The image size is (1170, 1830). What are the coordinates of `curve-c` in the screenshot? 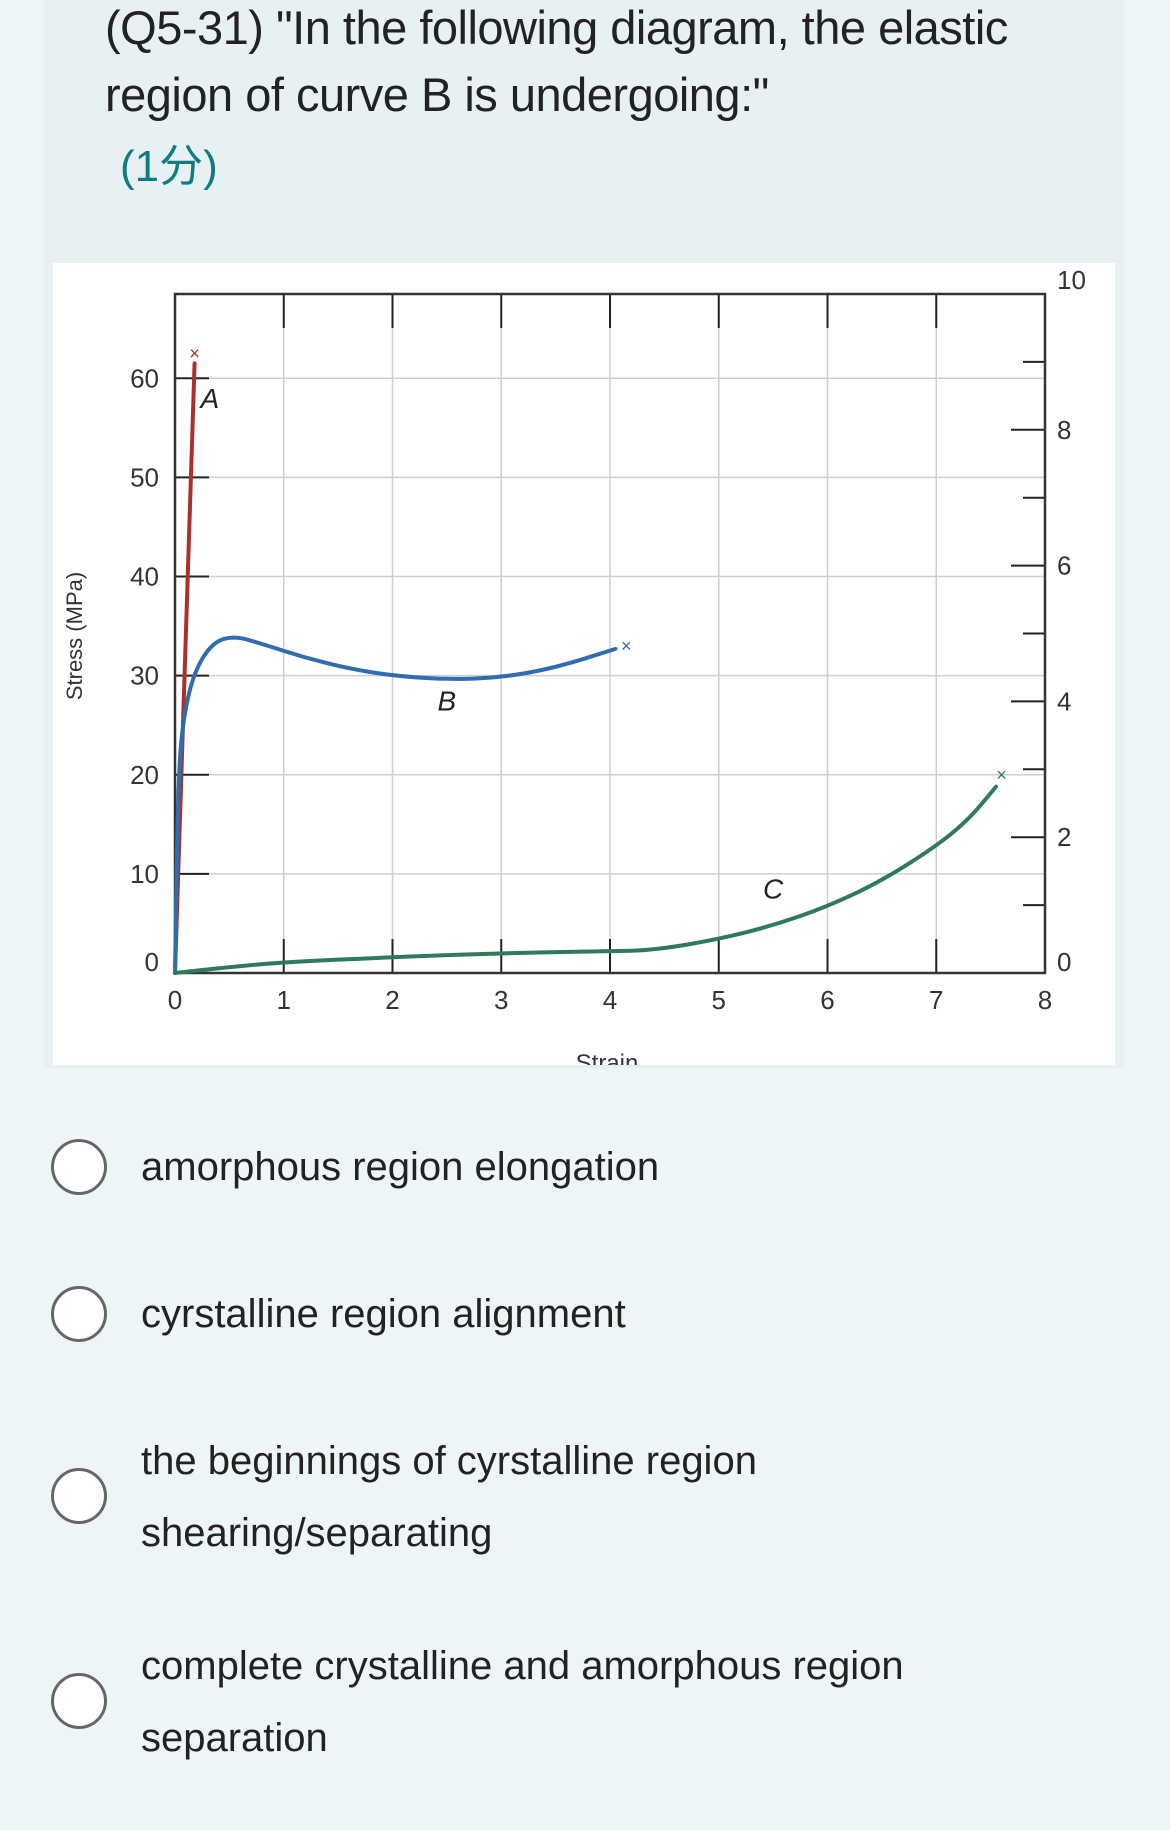 It's located at (586, 879).